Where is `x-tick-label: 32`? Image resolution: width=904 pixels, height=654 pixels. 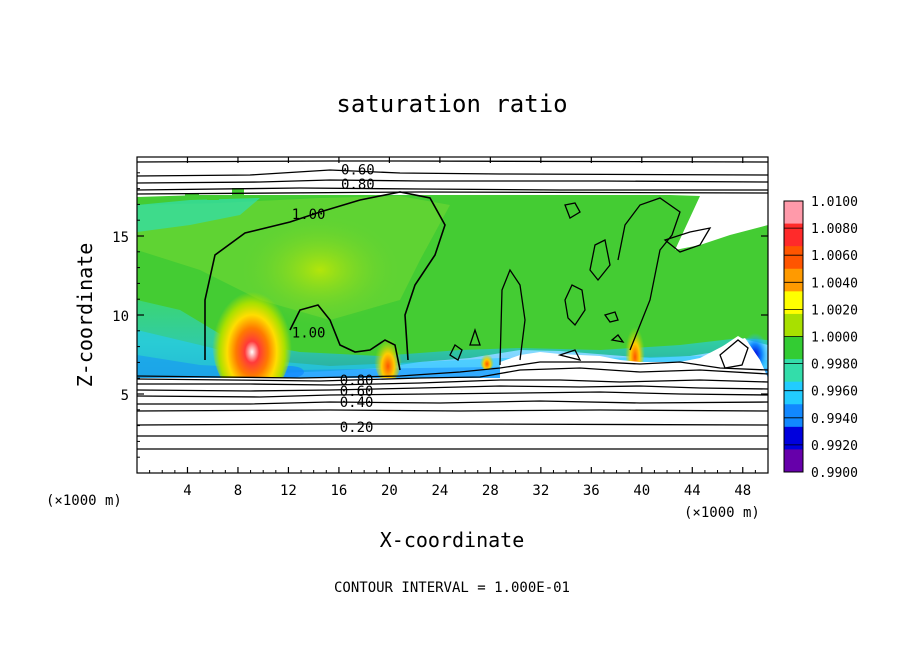
x-tick-label: 32 is located at coordinates (540, 491).